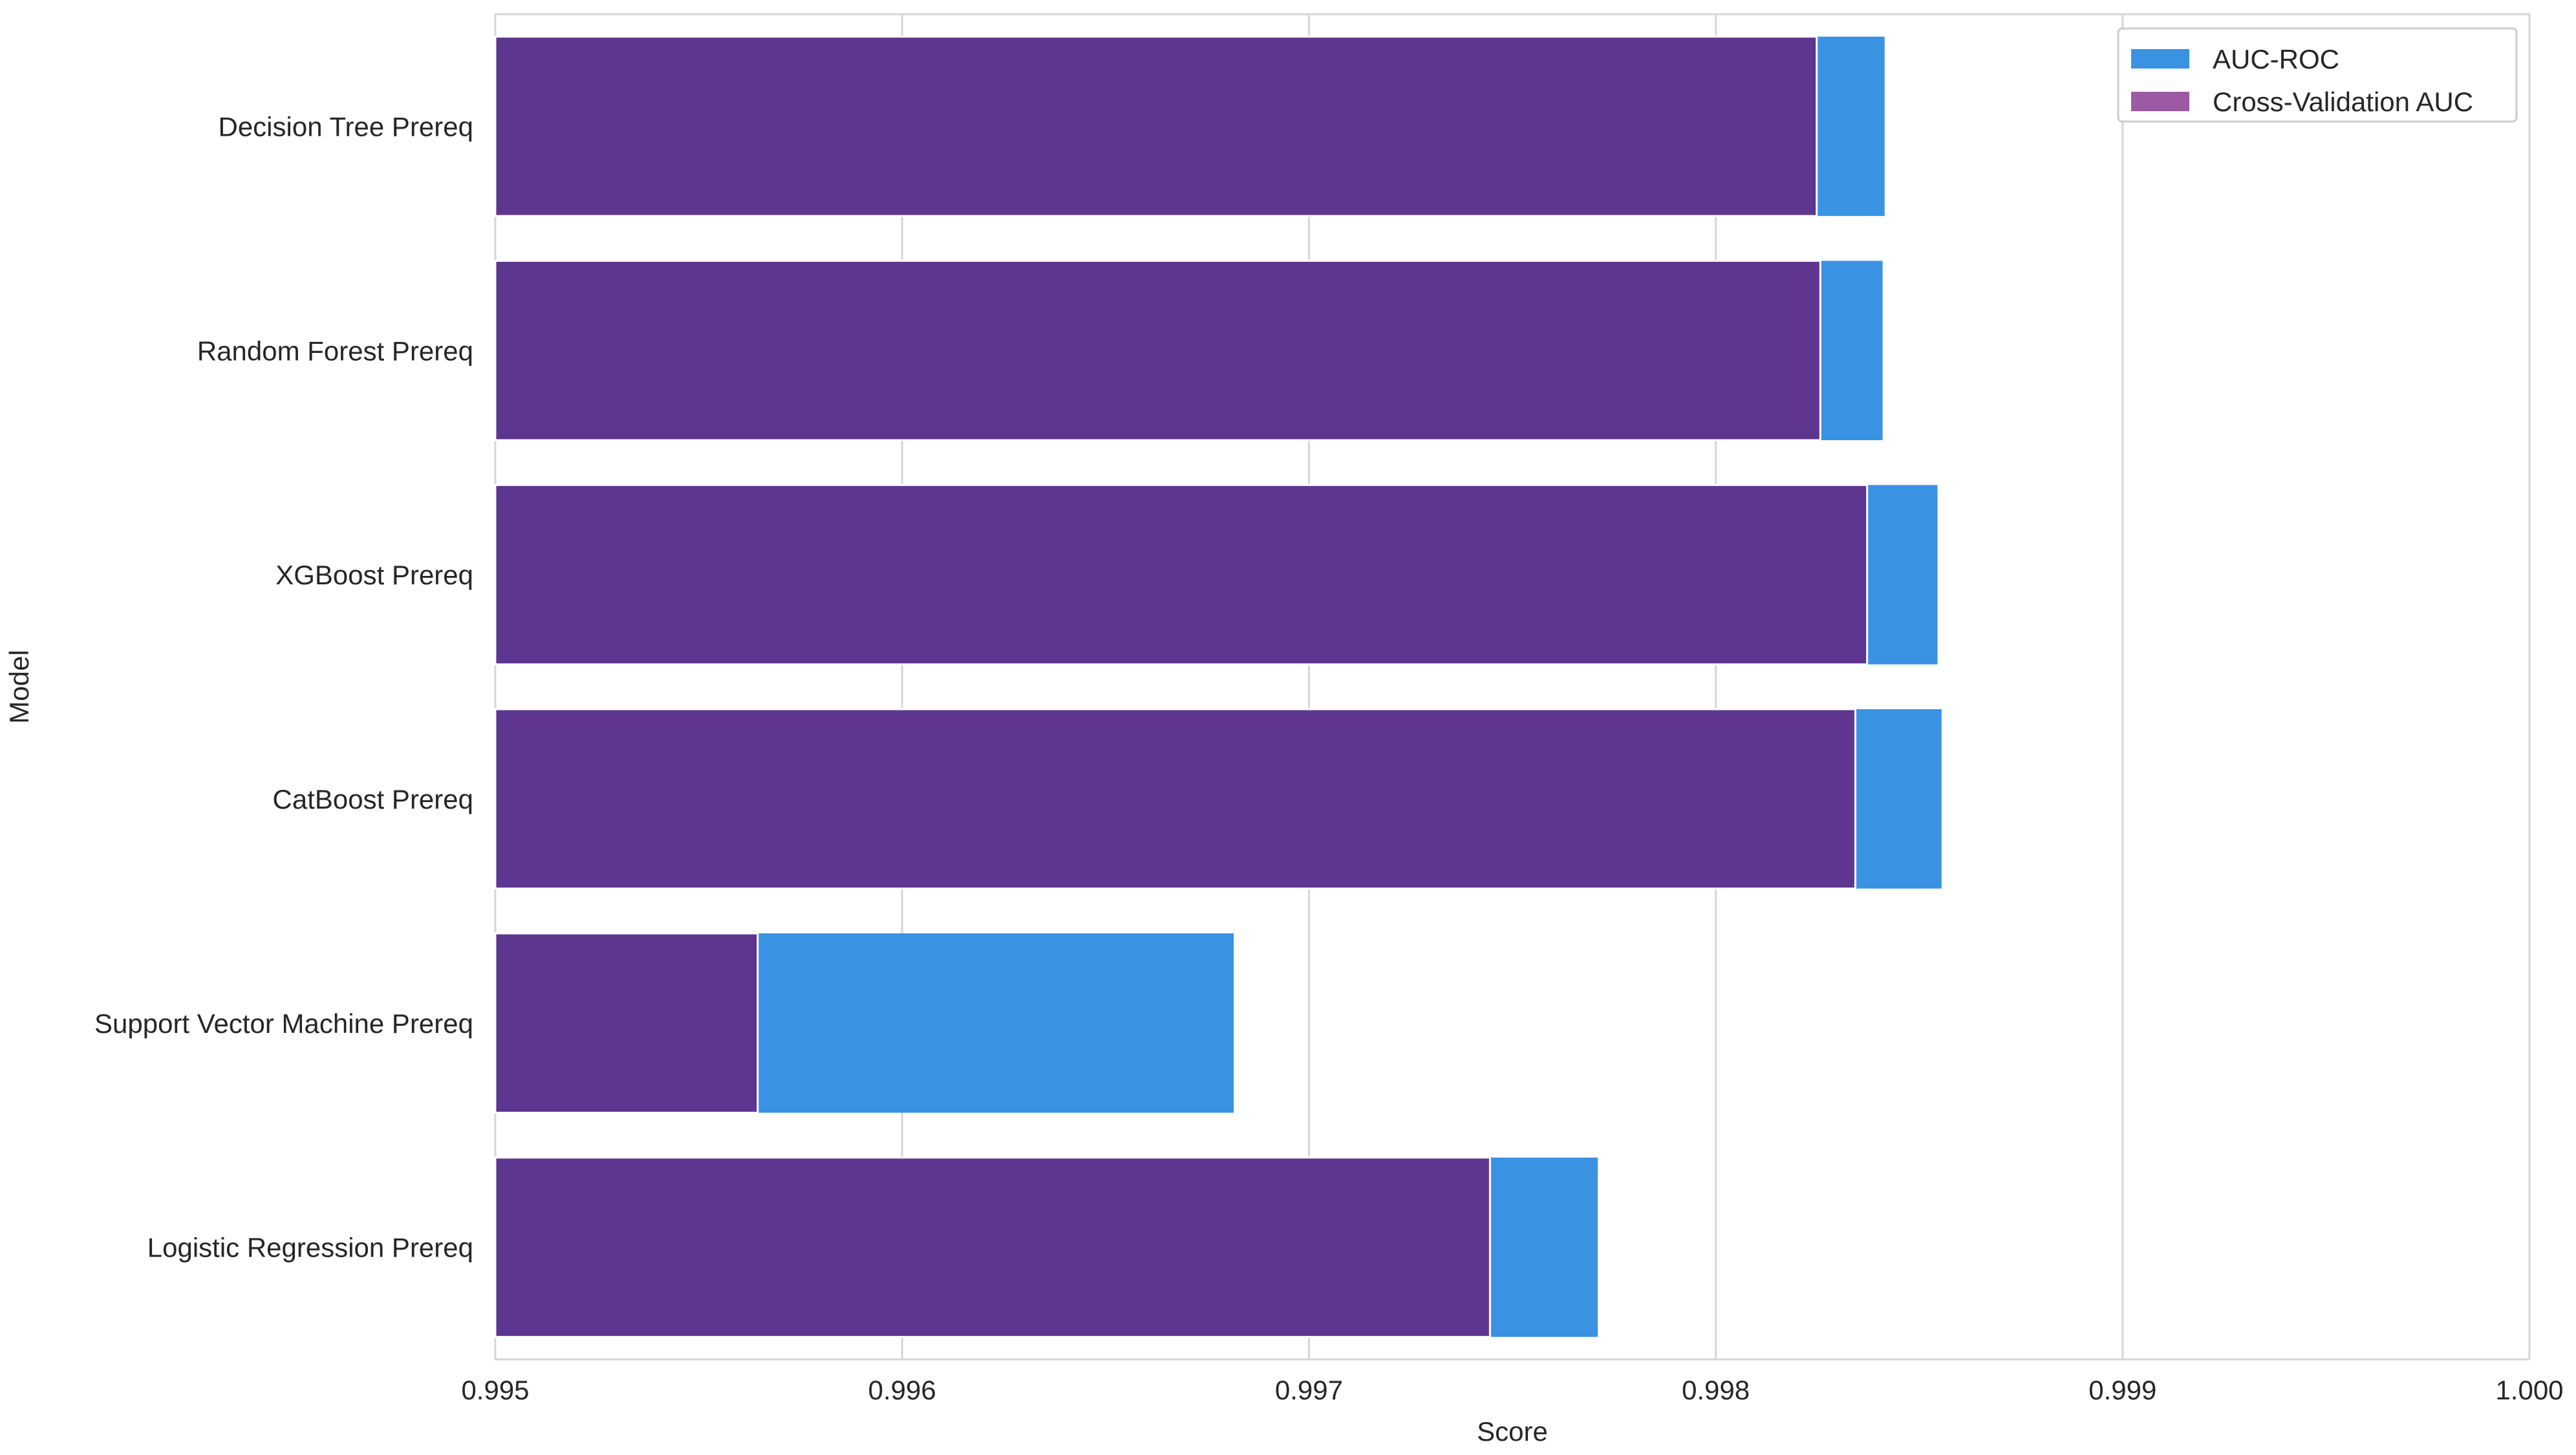  What do you see at coordinates (2529, 1390) in the screenshot?
I see `x-tick-label: 1.000` at bounding box center [2529, 1390].